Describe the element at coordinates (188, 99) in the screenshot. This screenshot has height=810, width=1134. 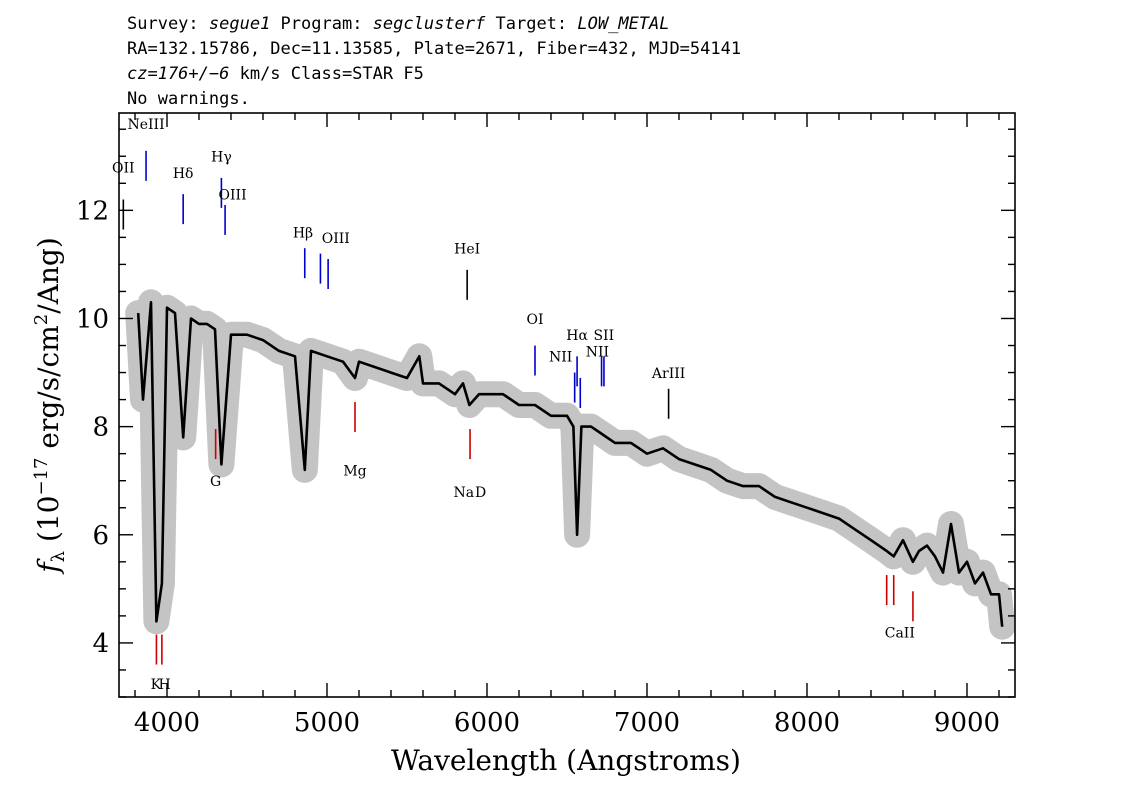
I see `header-line-warnings: No warnings.` at that location.